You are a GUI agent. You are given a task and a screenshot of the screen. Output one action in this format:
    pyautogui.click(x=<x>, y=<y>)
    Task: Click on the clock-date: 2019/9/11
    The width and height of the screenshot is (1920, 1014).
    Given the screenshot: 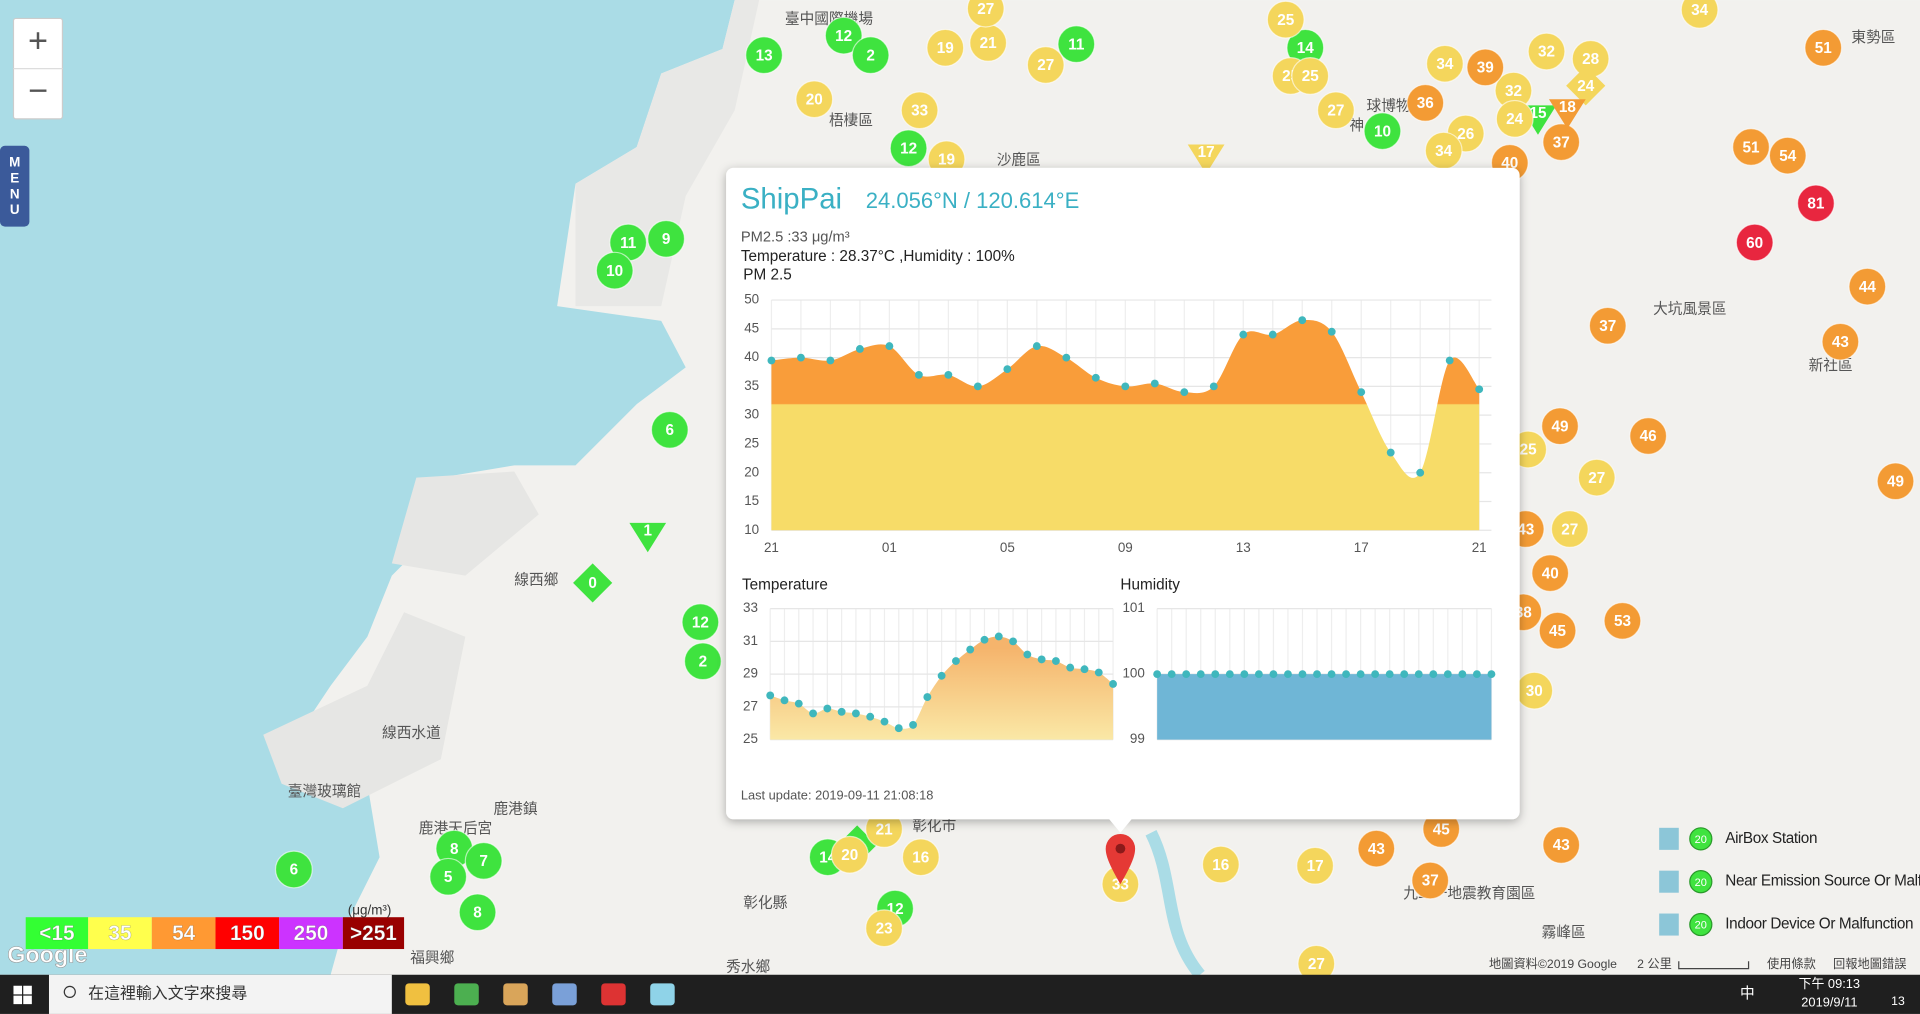 What is the action you would take?
    pyautogui.click(x=1829, y=1001)
    